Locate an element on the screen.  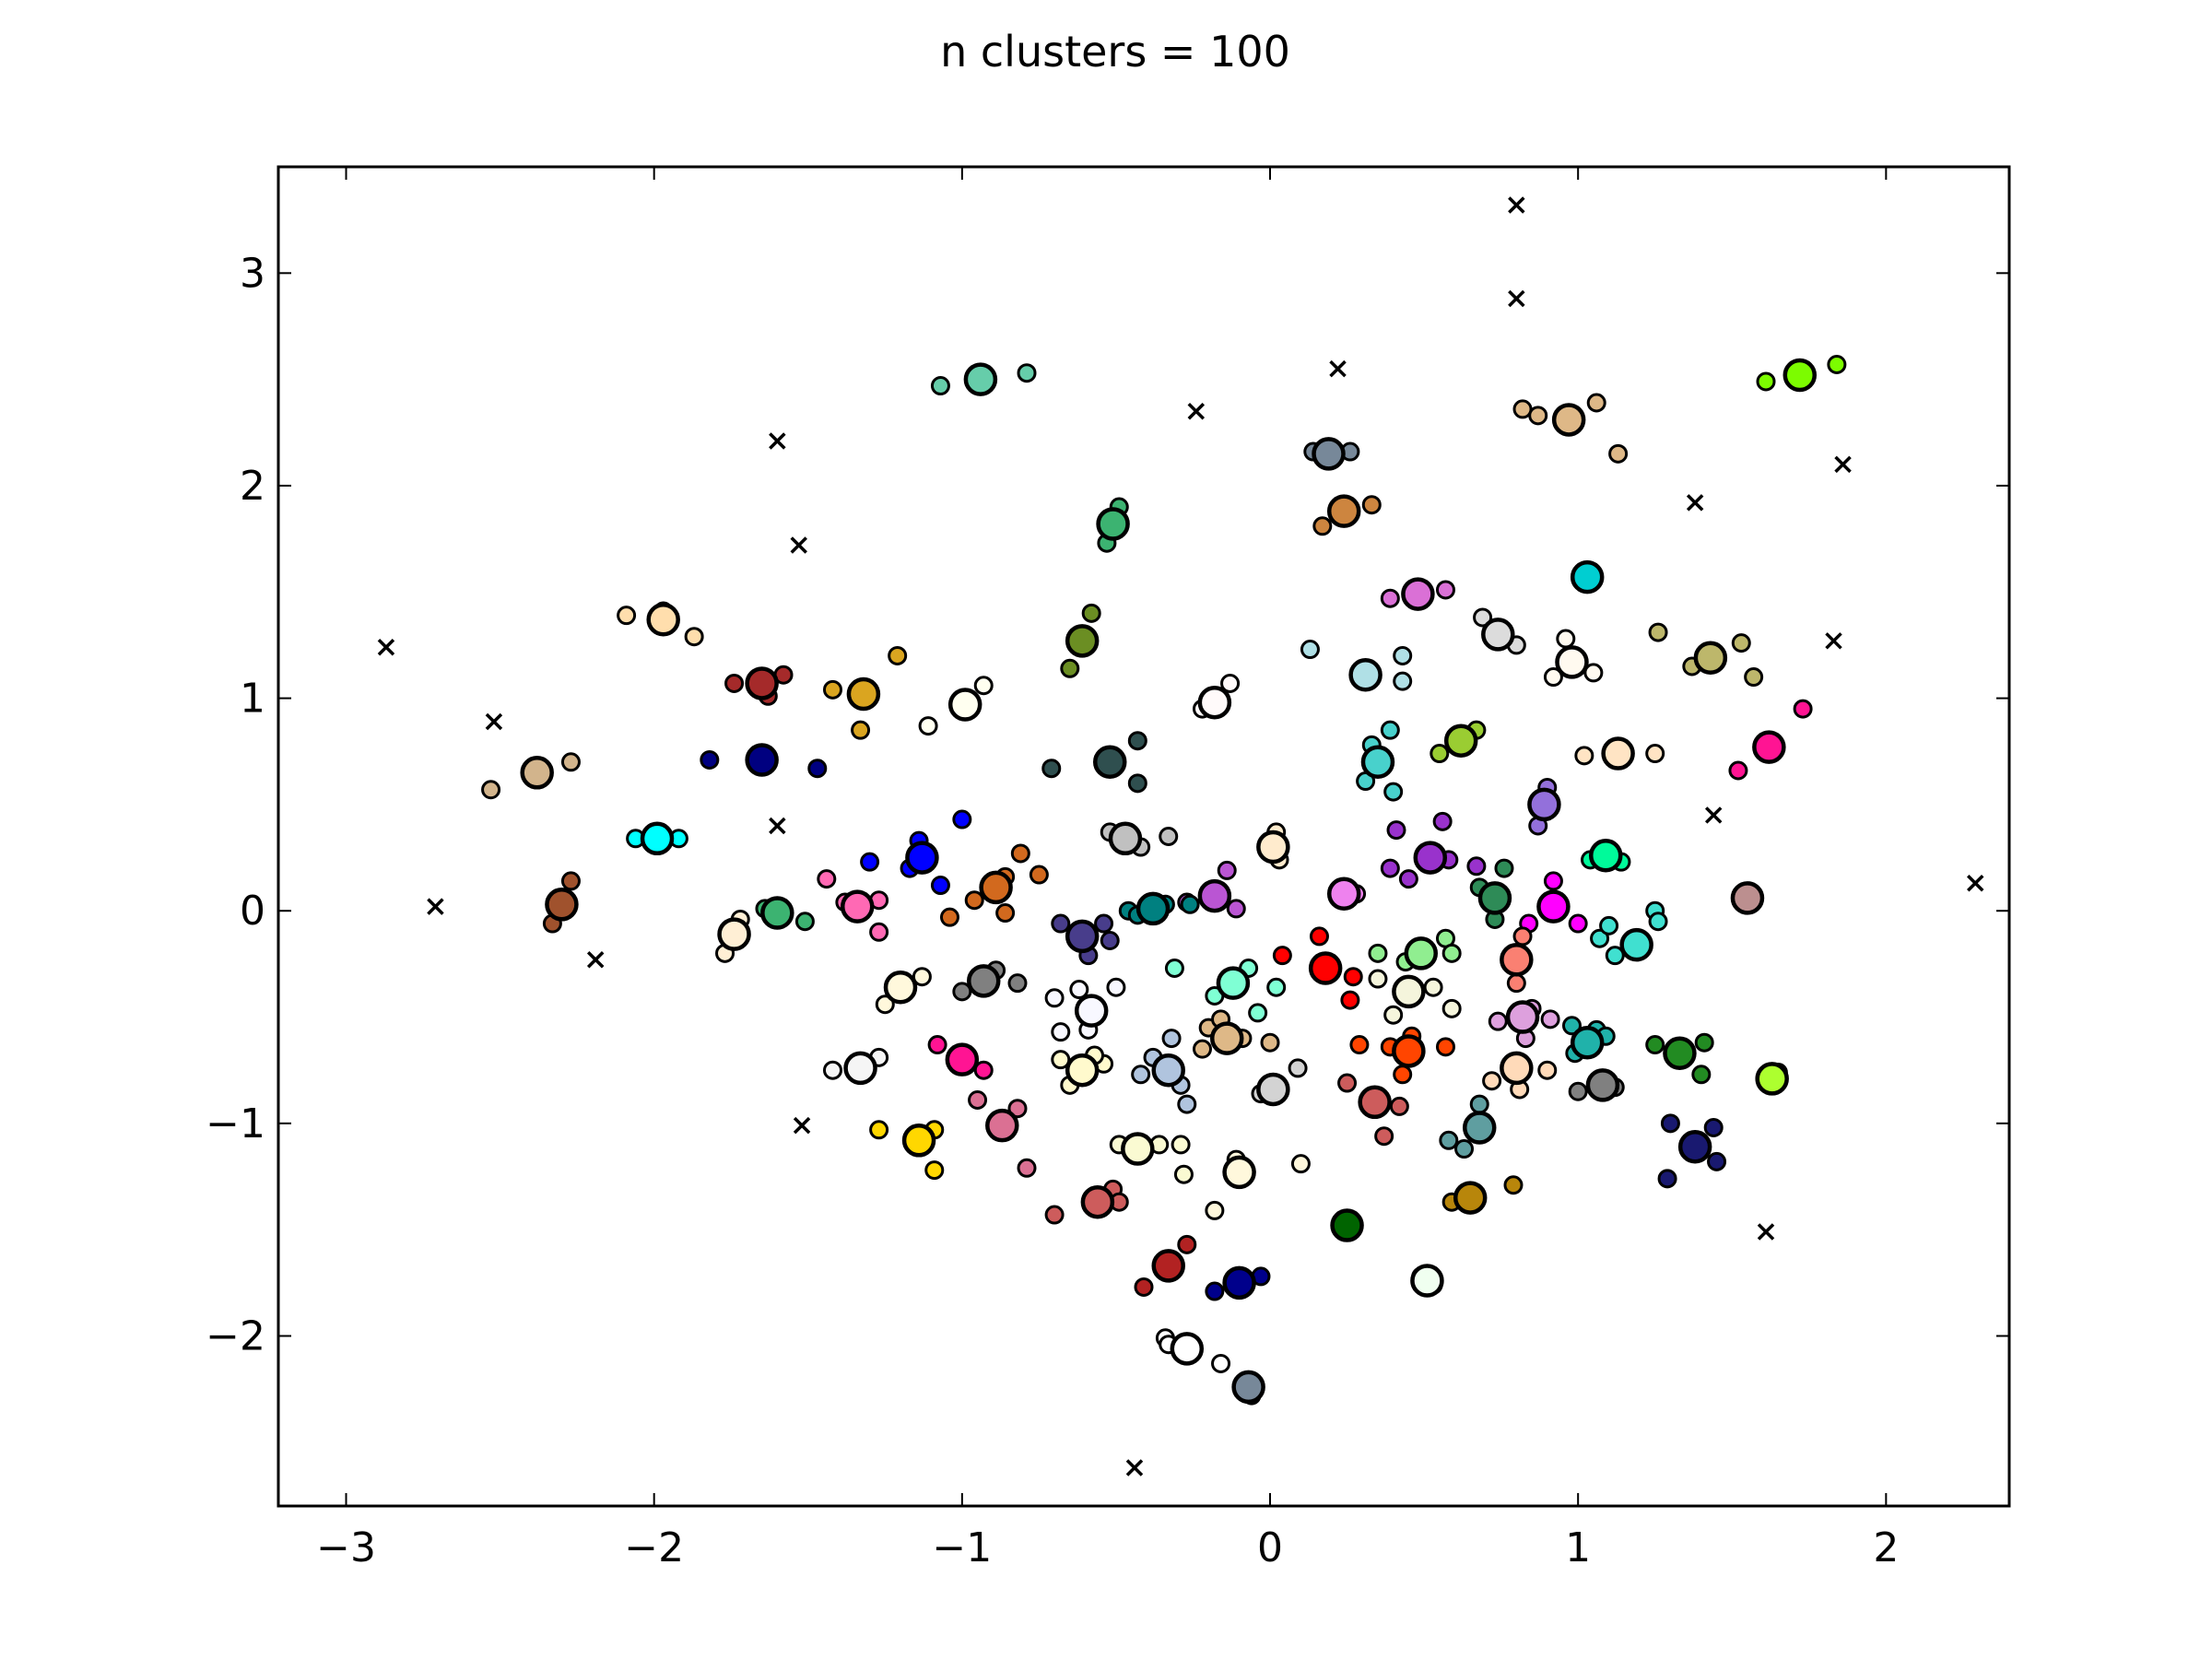
cluster-26-center-point is located at coordinates (657, 838).